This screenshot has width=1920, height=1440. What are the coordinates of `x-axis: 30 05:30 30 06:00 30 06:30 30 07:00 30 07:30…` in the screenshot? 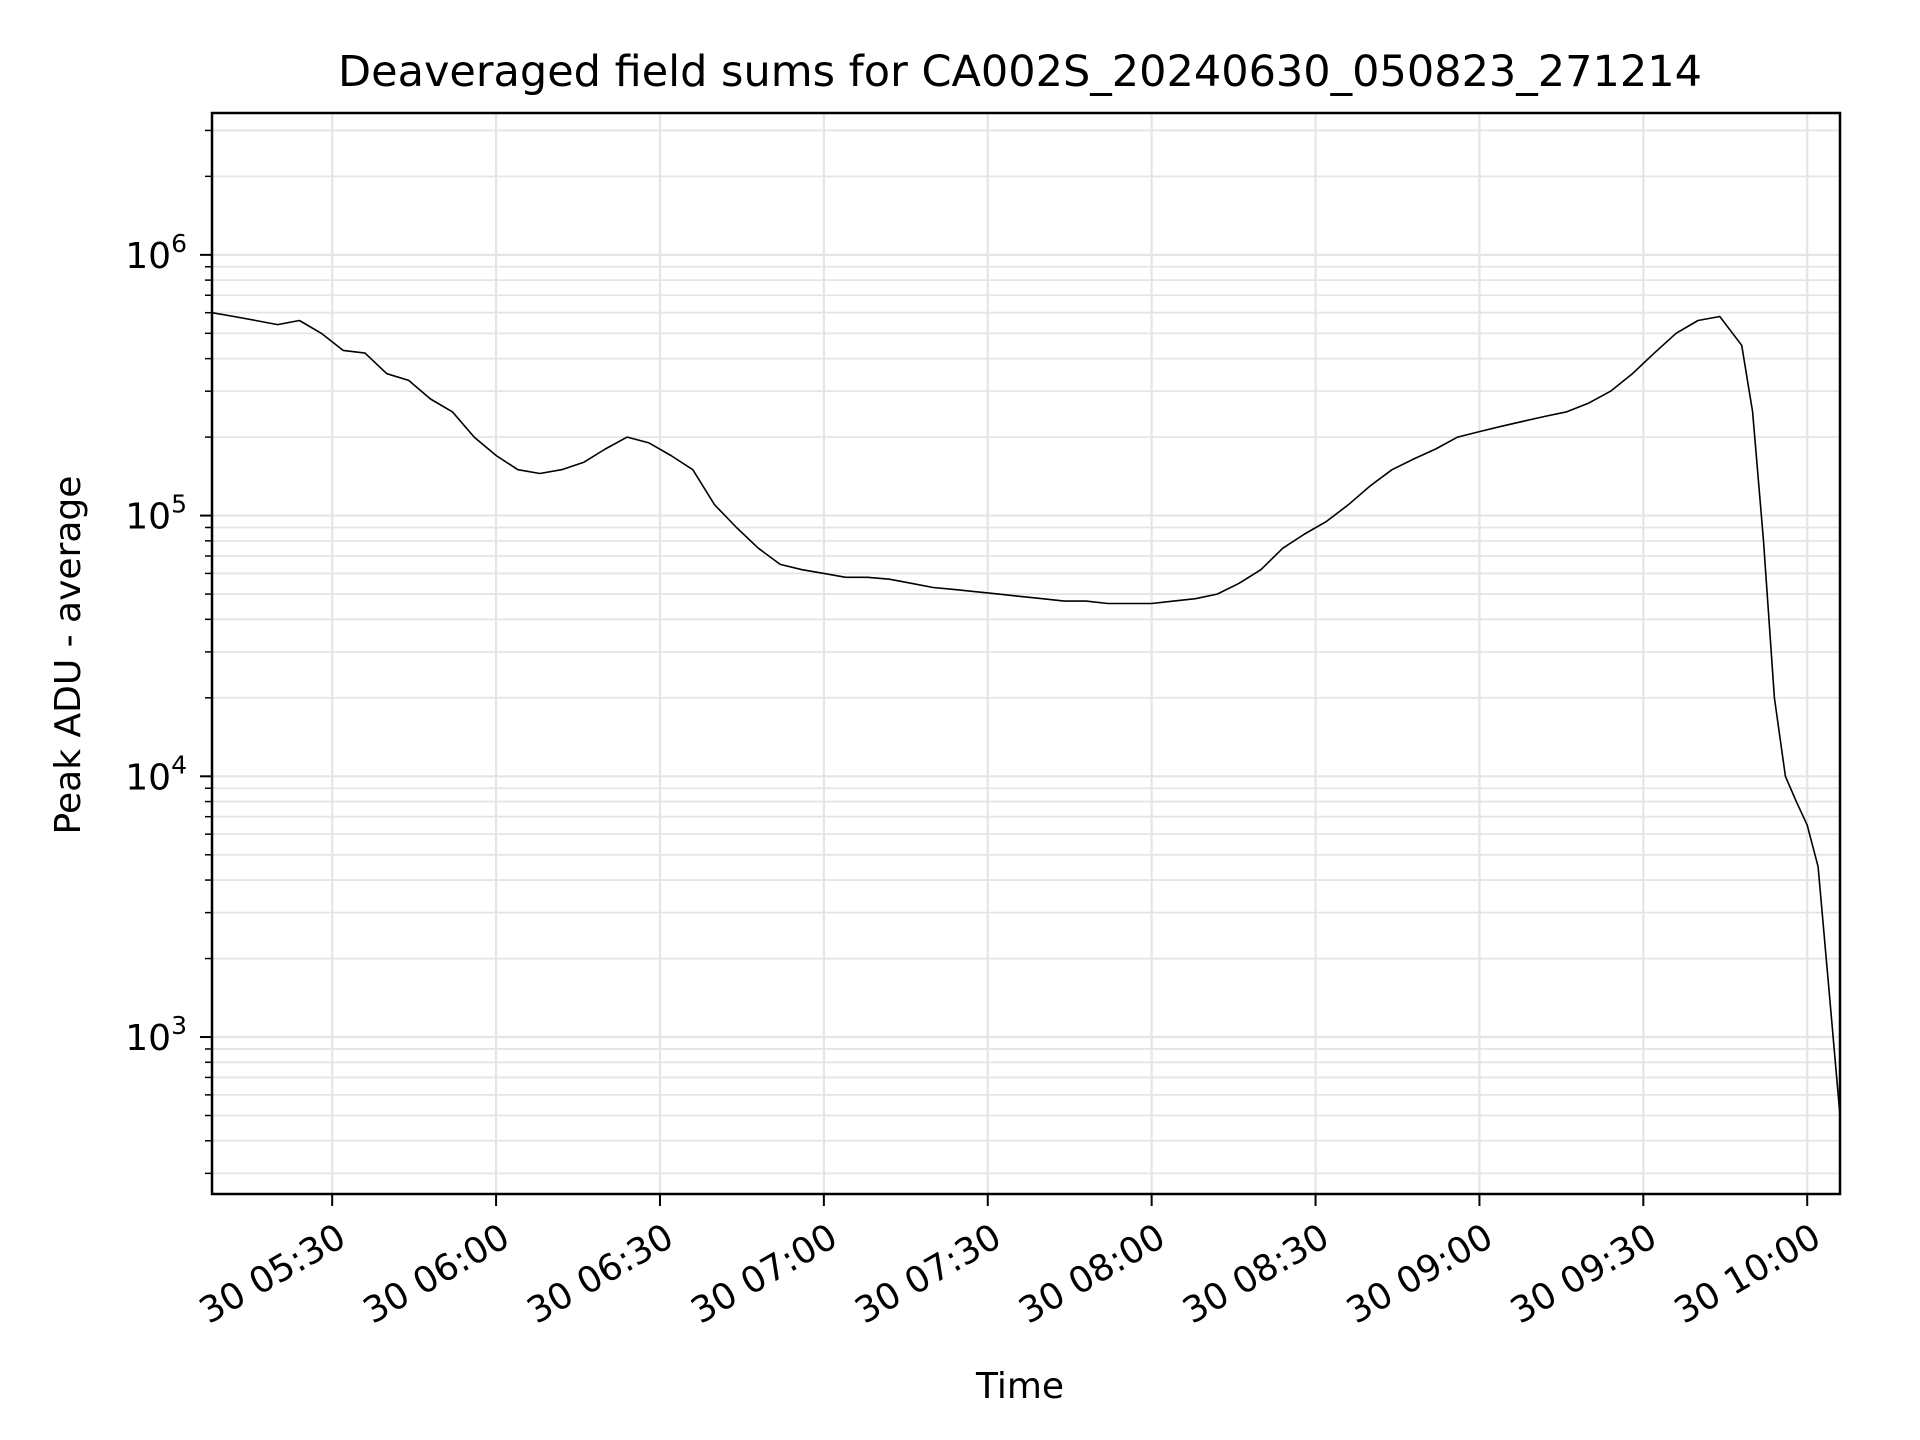 It's located at (1010, 1263).